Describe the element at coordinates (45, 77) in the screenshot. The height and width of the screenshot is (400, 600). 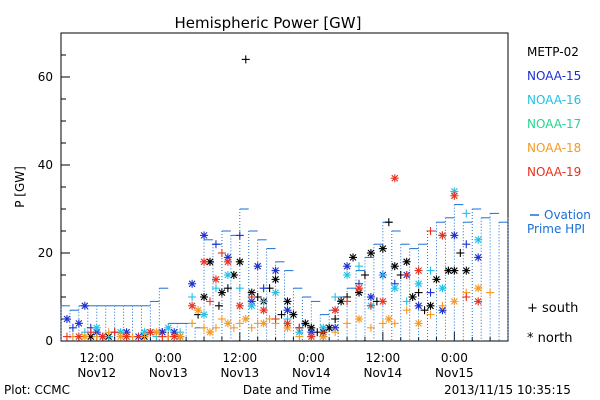
I see `y-tick-label: 60` at that location.